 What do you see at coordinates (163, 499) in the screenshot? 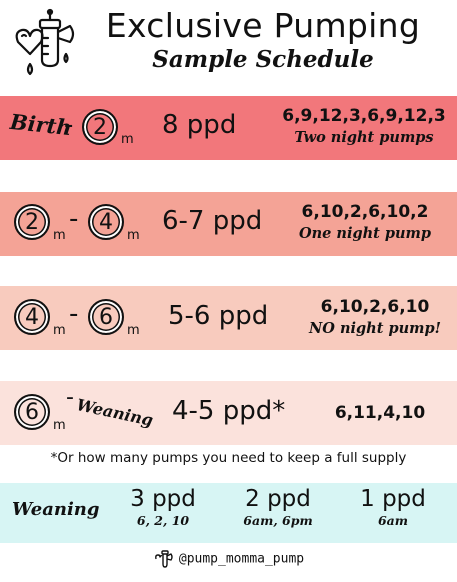
I see `weaning-ppd: 3 ppd` at bounding box center [163, 499].